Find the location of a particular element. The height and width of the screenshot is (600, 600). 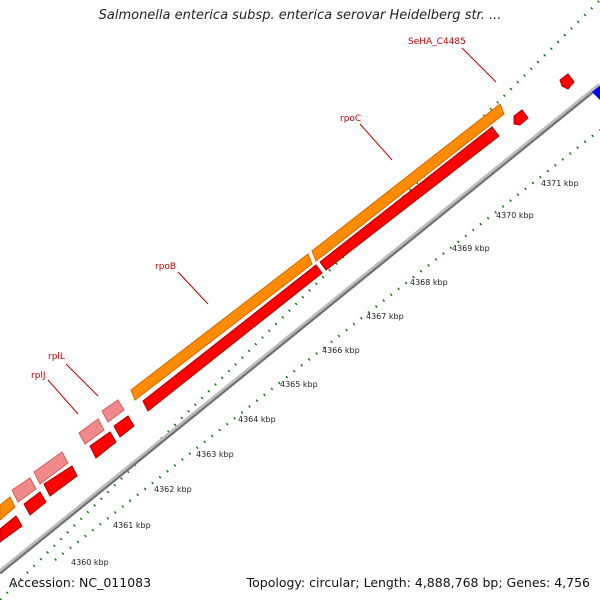

light-feature-track is located at coordinates (68, 451).